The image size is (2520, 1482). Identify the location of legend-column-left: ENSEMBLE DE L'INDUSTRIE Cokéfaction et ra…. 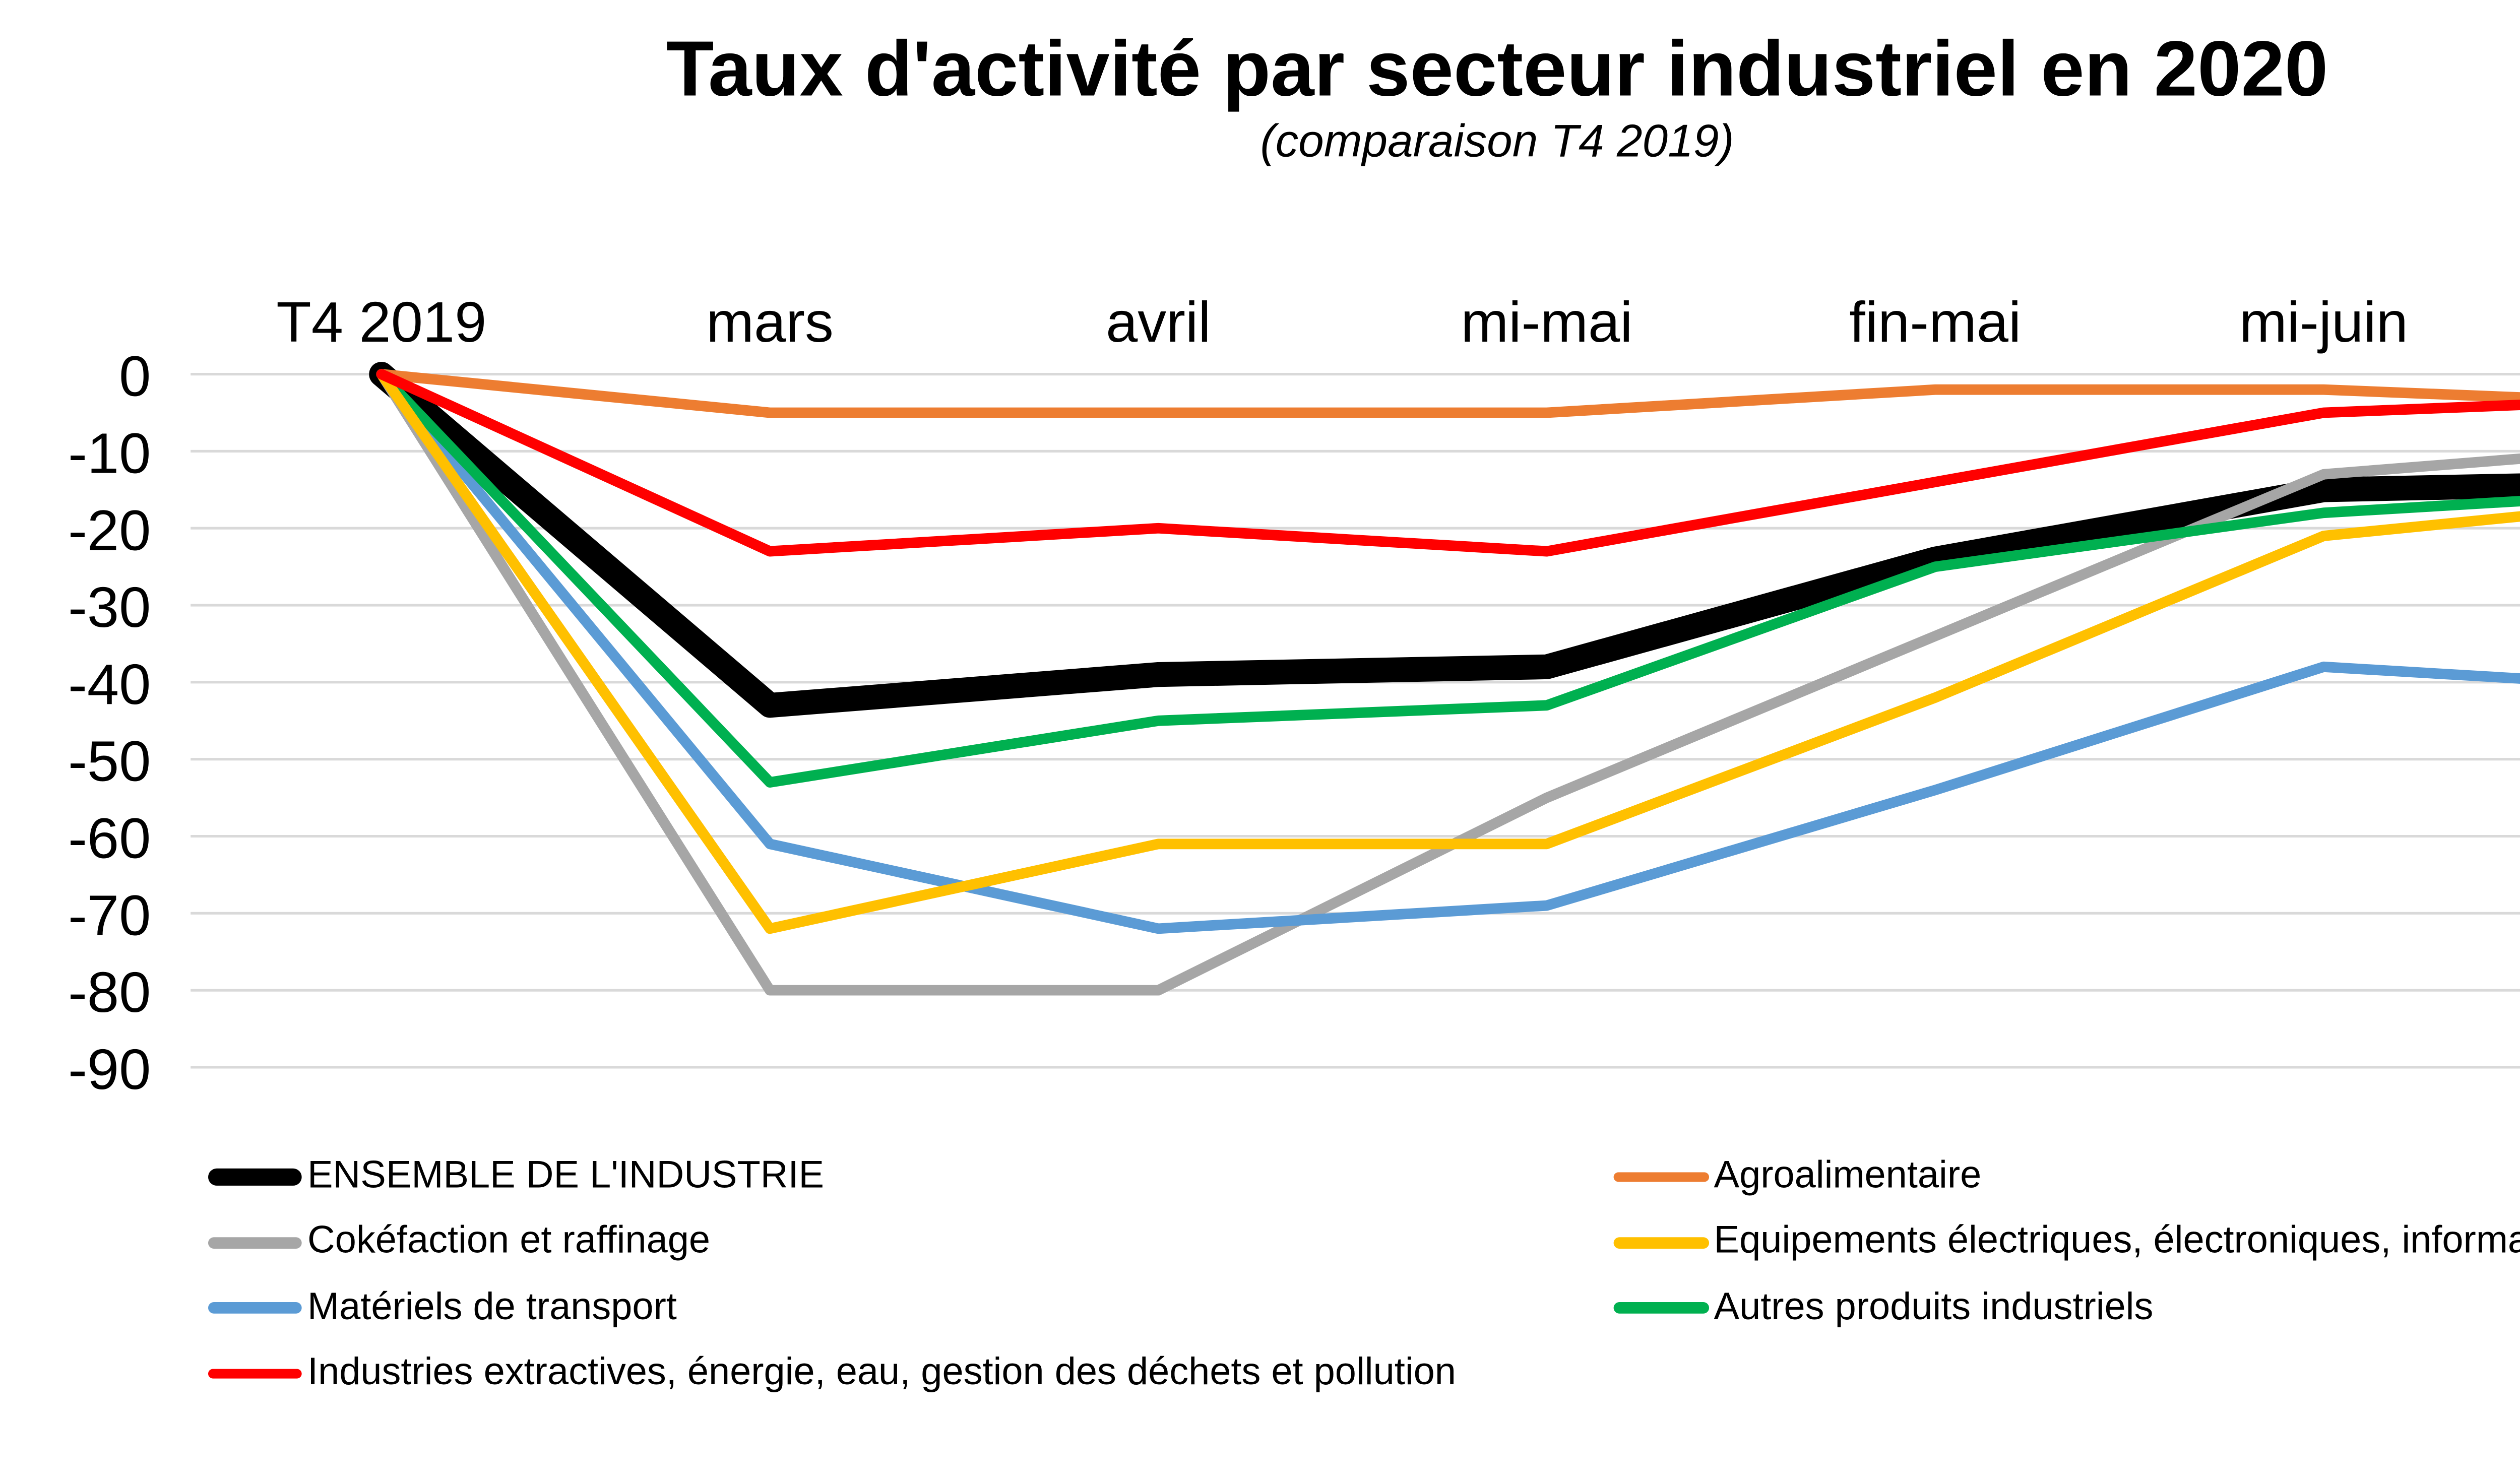
(832, 1275).